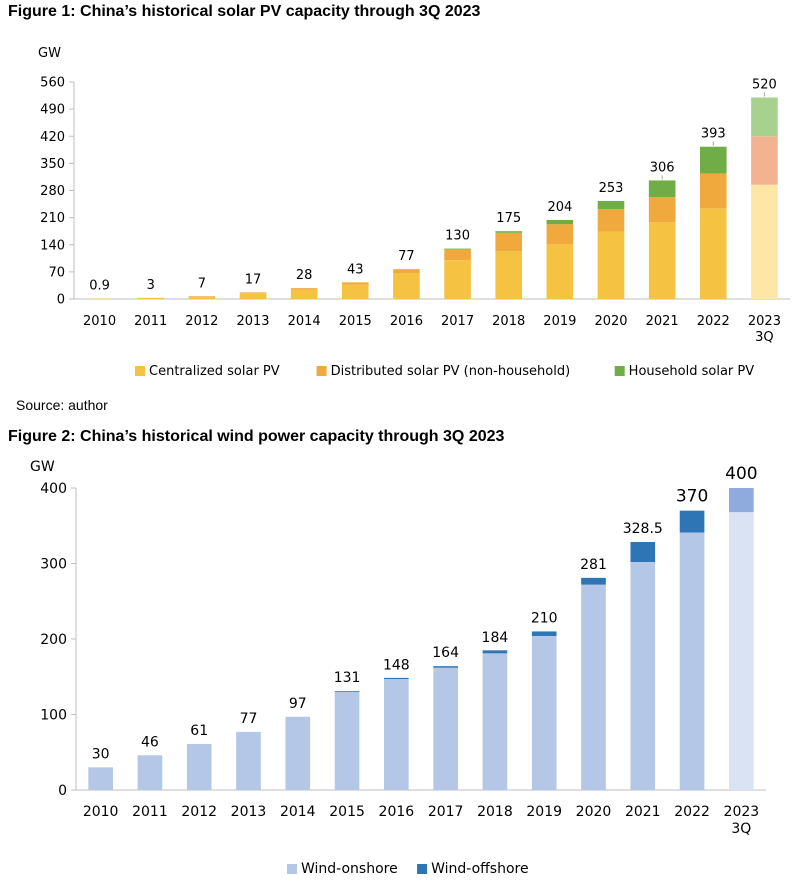 Image resolution: width=800 pixels, height=883 pixels. I want to click on data-label: 46, so click(150, 742).